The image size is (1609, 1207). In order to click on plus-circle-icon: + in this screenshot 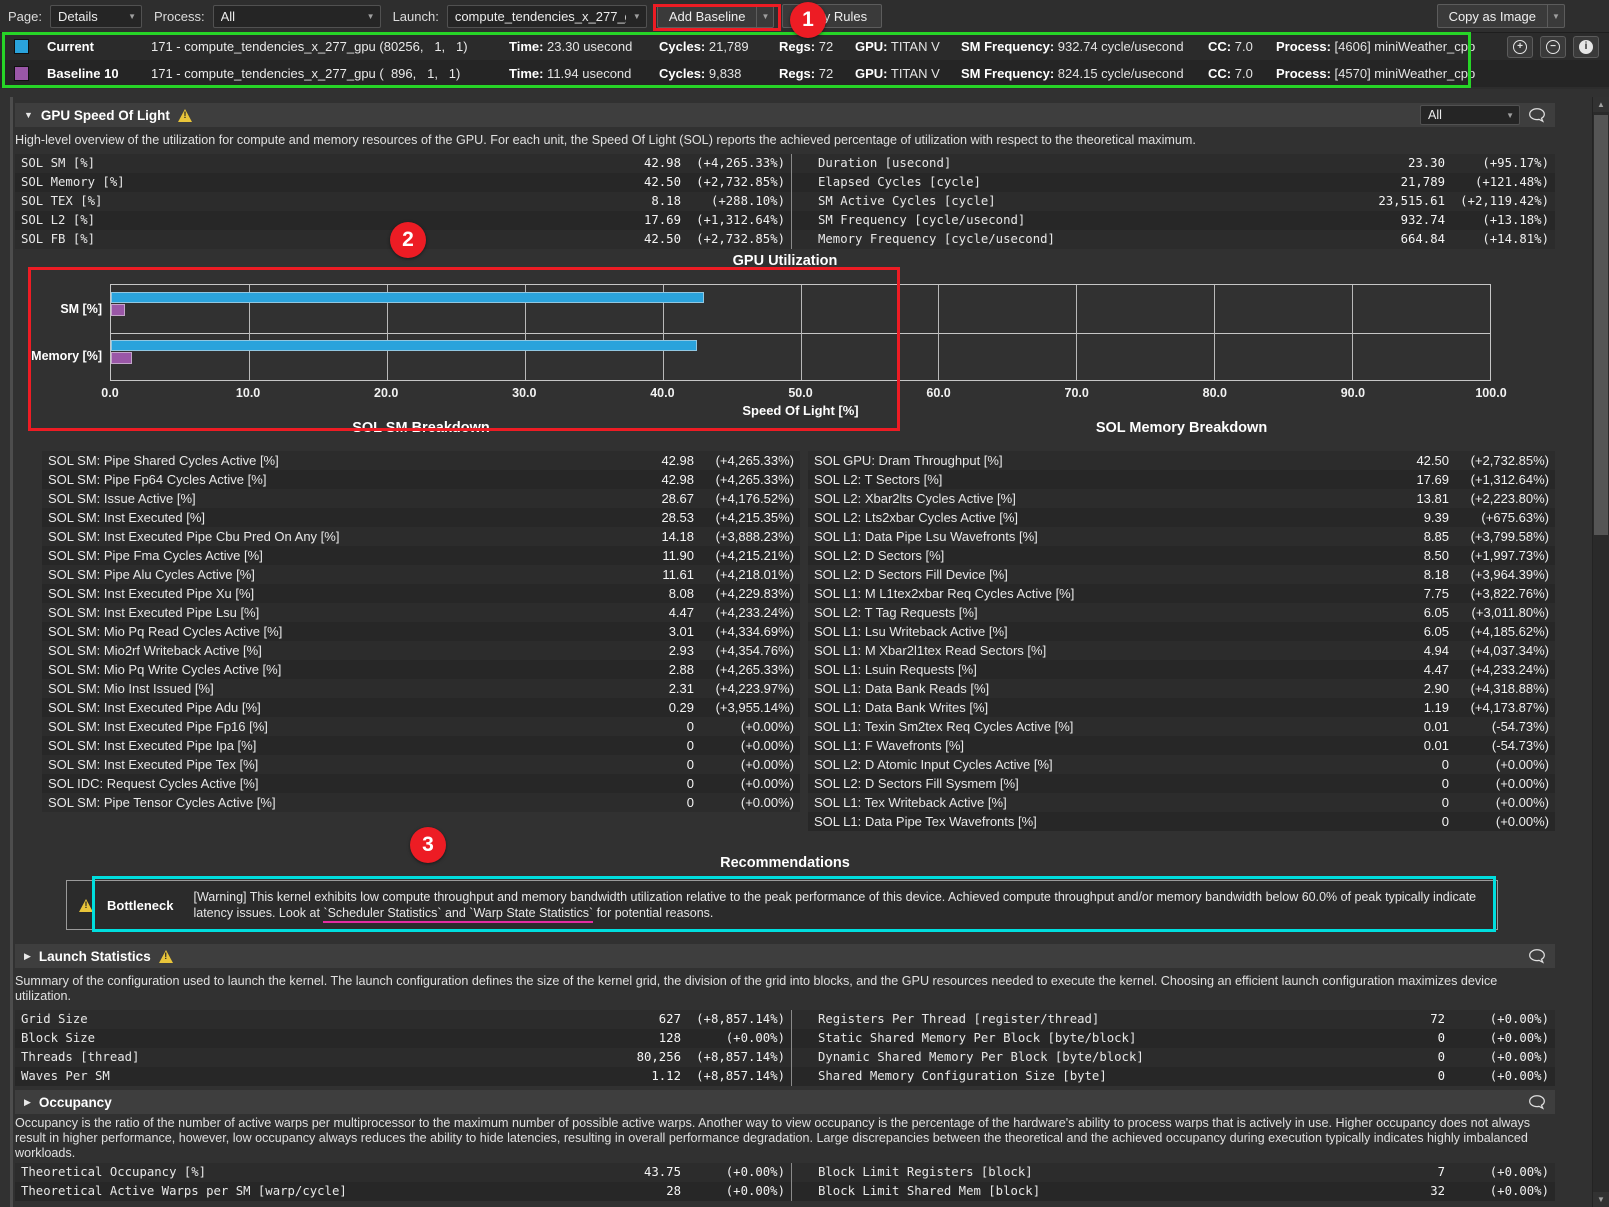, I will do `click(1520, 47)`.